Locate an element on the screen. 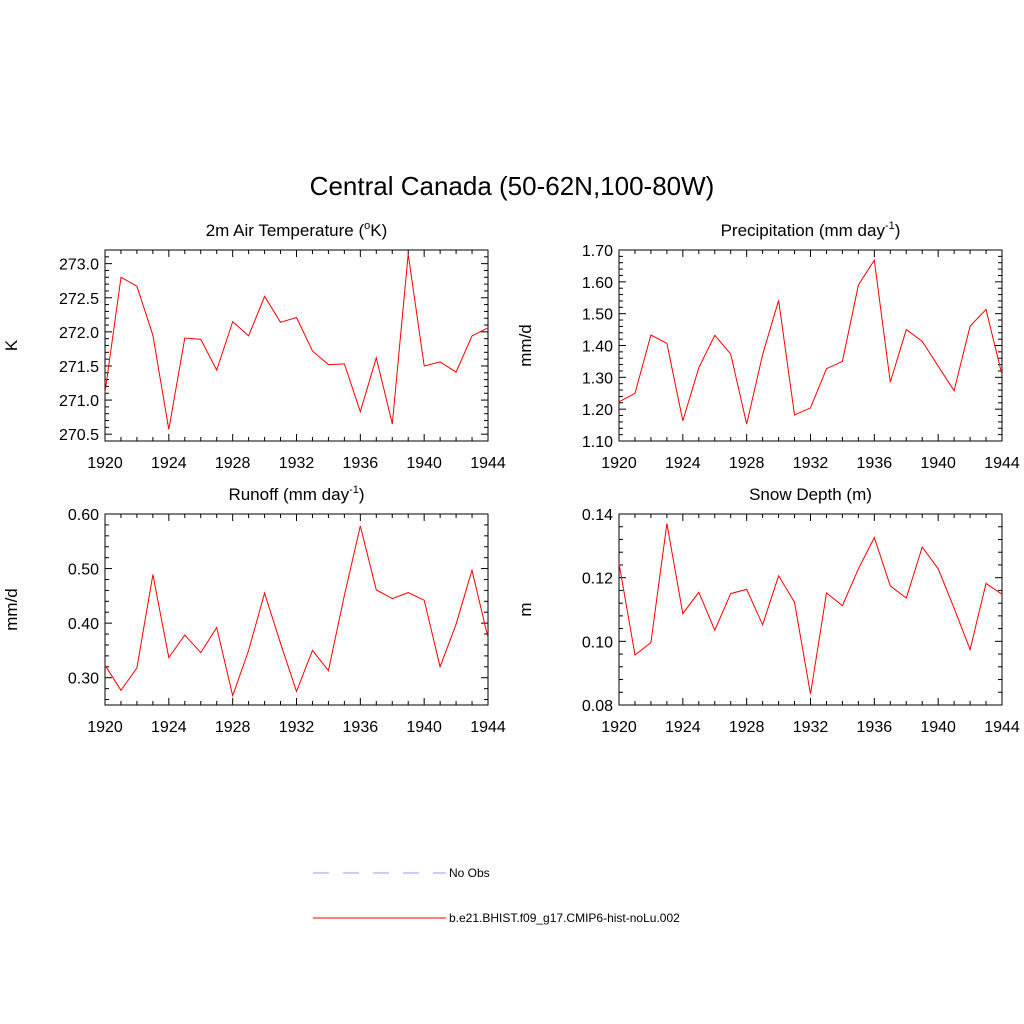 The image size is (1024, 1024). panel-title: 2m Air Temperature (oK) is located at coordinates (297, 230).